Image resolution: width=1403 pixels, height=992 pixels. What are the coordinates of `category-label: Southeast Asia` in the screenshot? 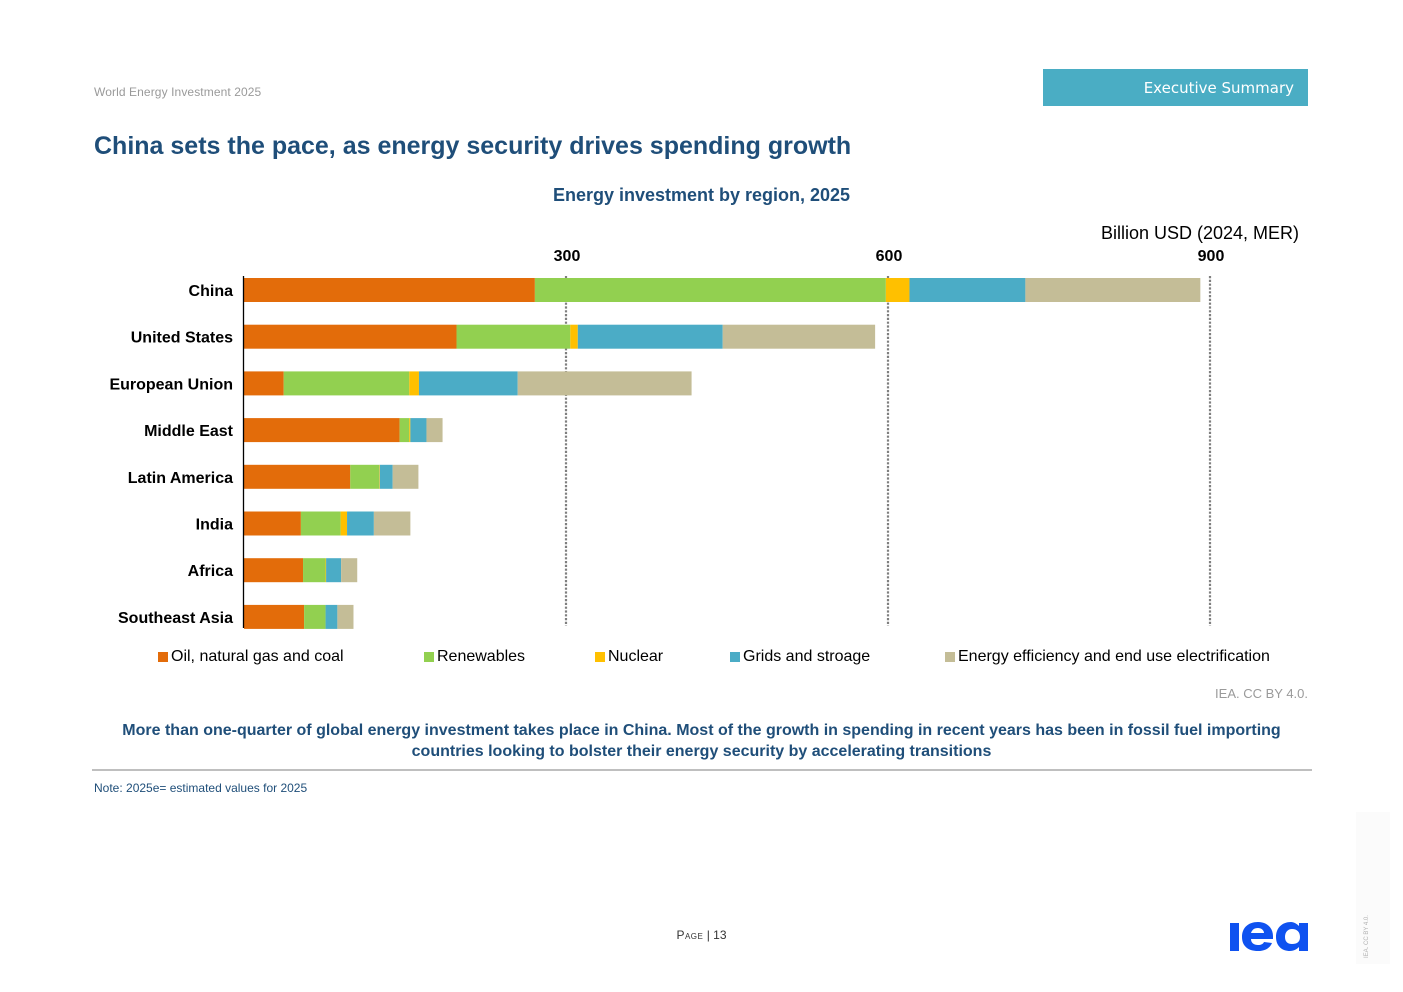 It's located at (175, 618).